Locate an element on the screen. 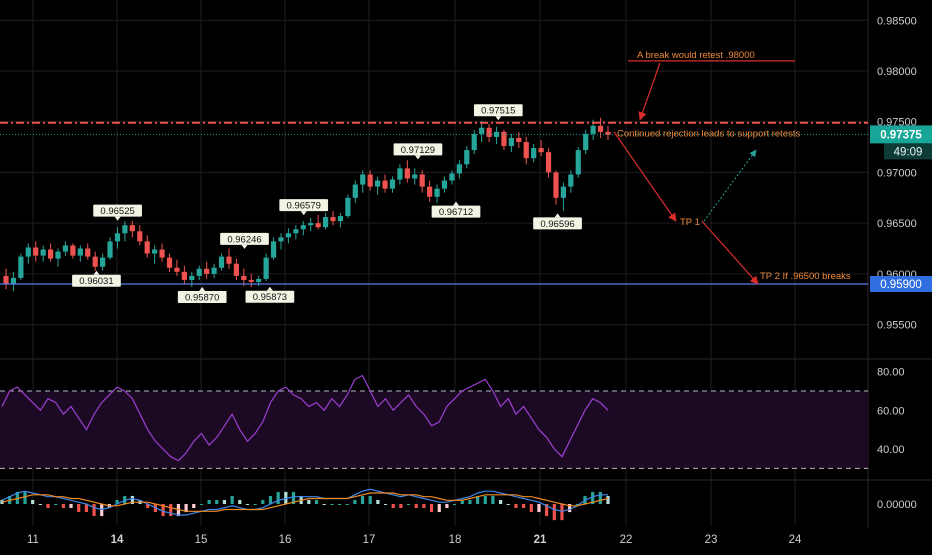 This screenshot has width=932, height=555. time-axis: 11 14 15 16 17 18 21 22 23 24 is located at coordinates (414, 540).